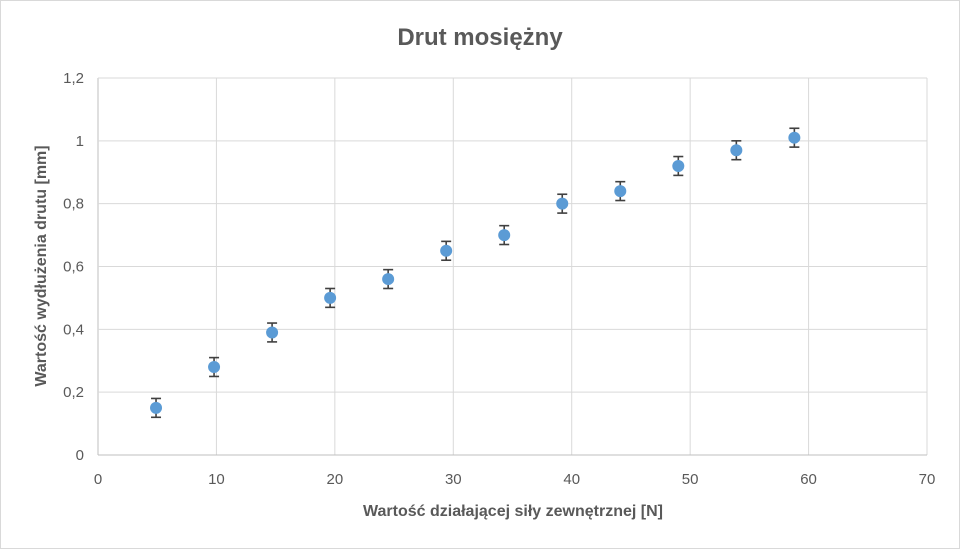  Describe the element at coordinates (98, 479) in the screenshot. I see `x-tick-label: 0` at that location.